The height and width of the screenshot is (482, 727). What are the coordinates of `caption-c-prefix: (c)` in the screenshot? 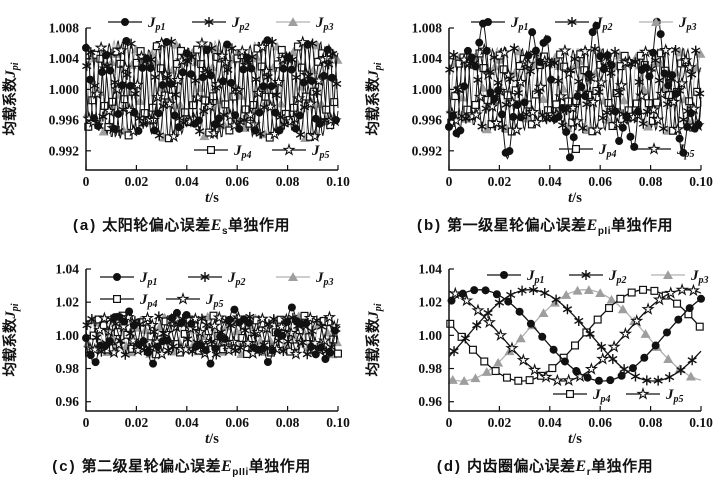 It's located at (64, 466).